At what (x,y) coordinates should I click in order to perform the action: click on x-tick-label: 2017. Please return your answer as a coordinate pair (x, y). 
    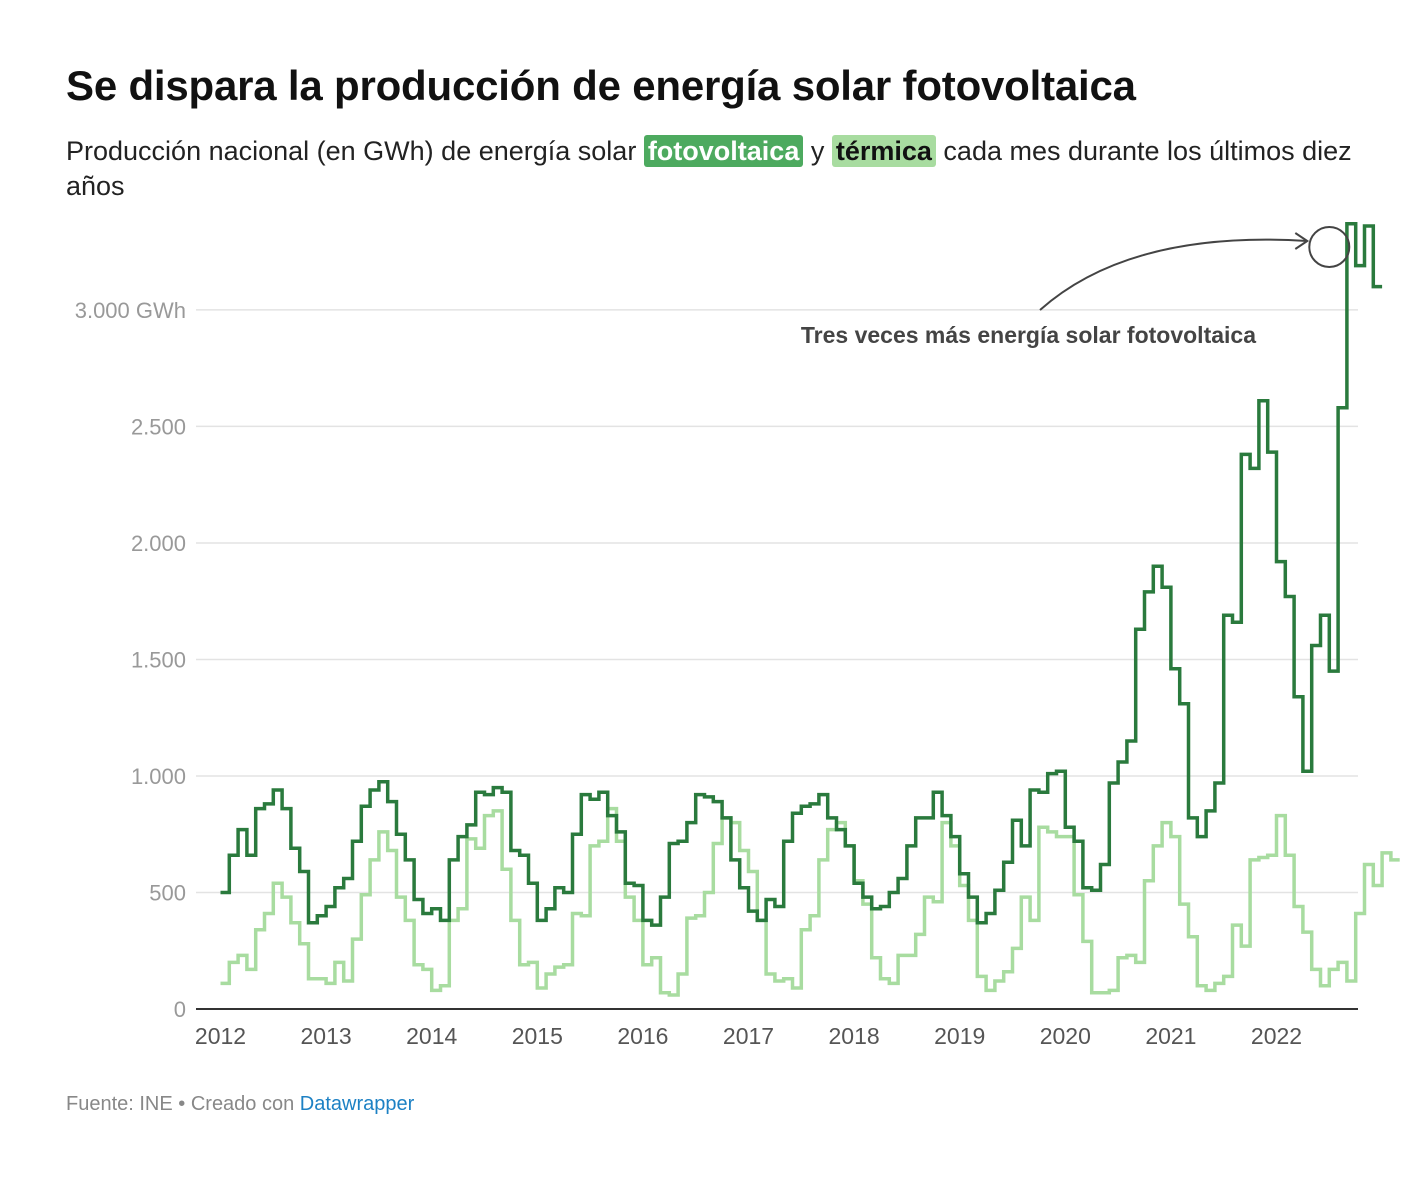
    Looking at the image, I should click on (748, 1036).